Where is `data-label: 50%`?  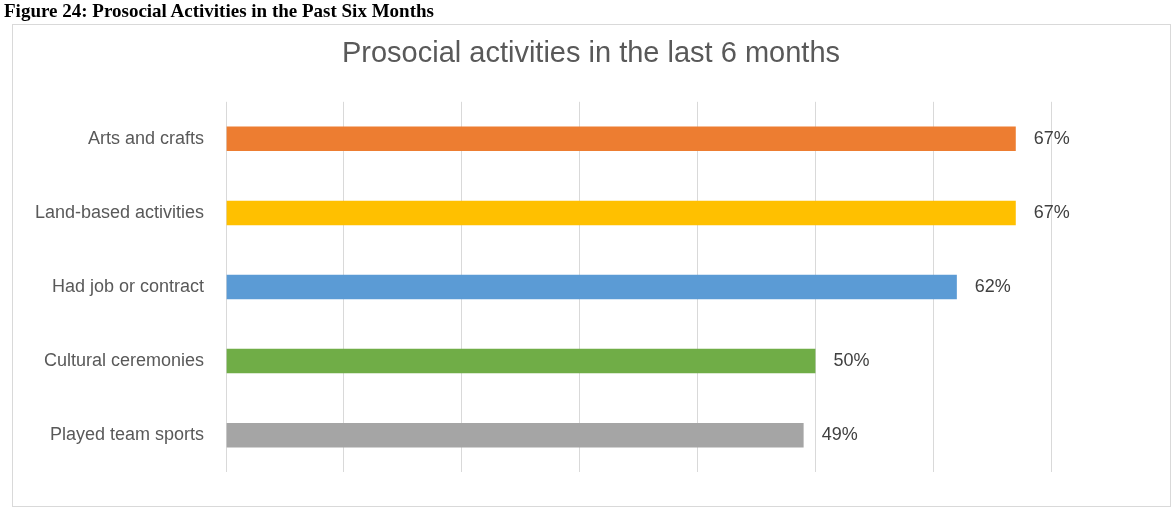
data-label: 50% is located at coordinates (851, 360).